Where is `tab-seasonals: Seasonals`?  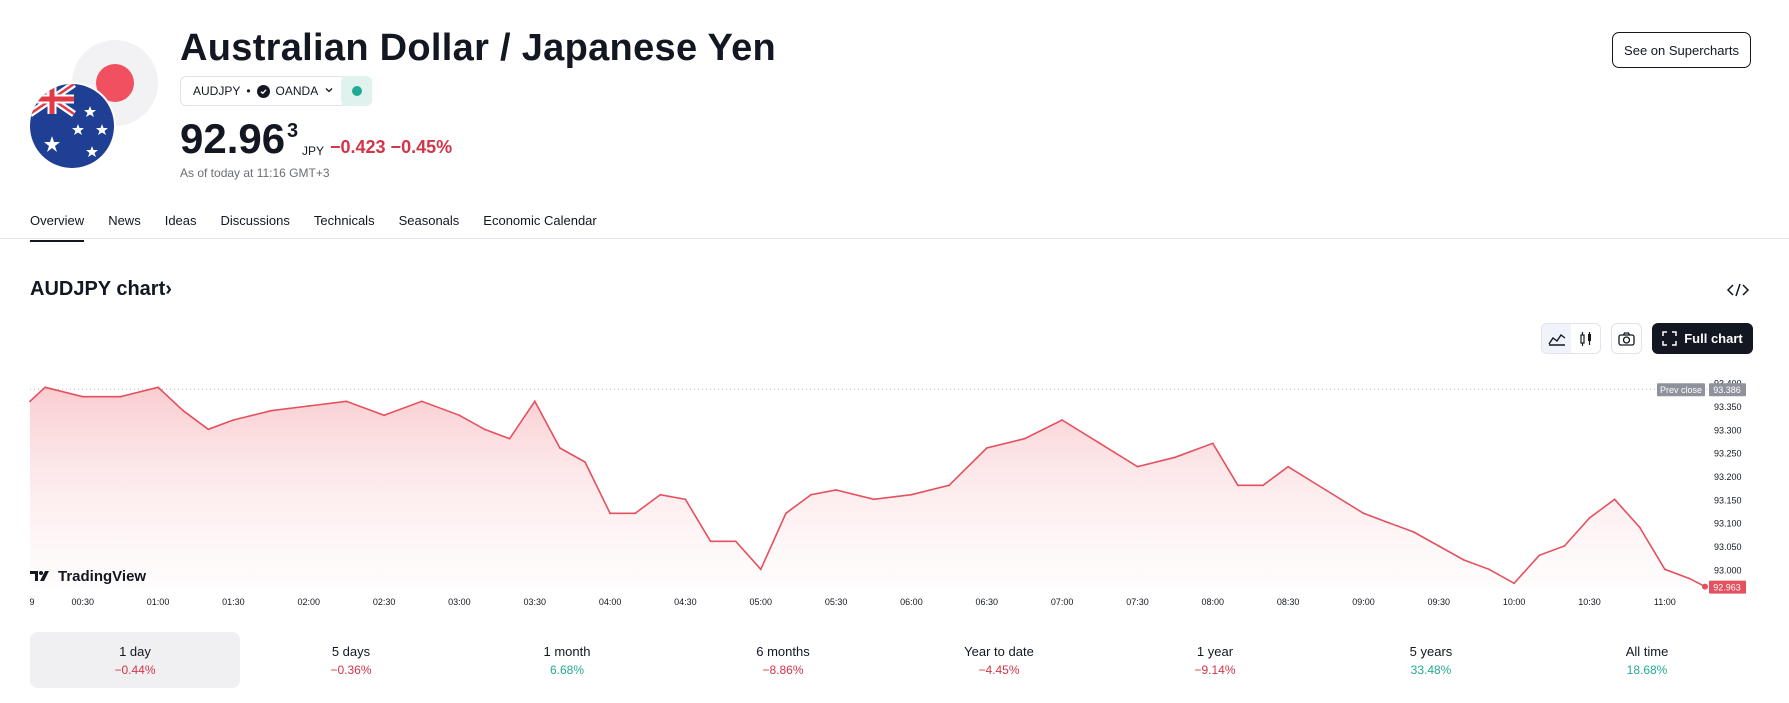
tab-seasonals: Seasonals is located at coordinates (429, 220).